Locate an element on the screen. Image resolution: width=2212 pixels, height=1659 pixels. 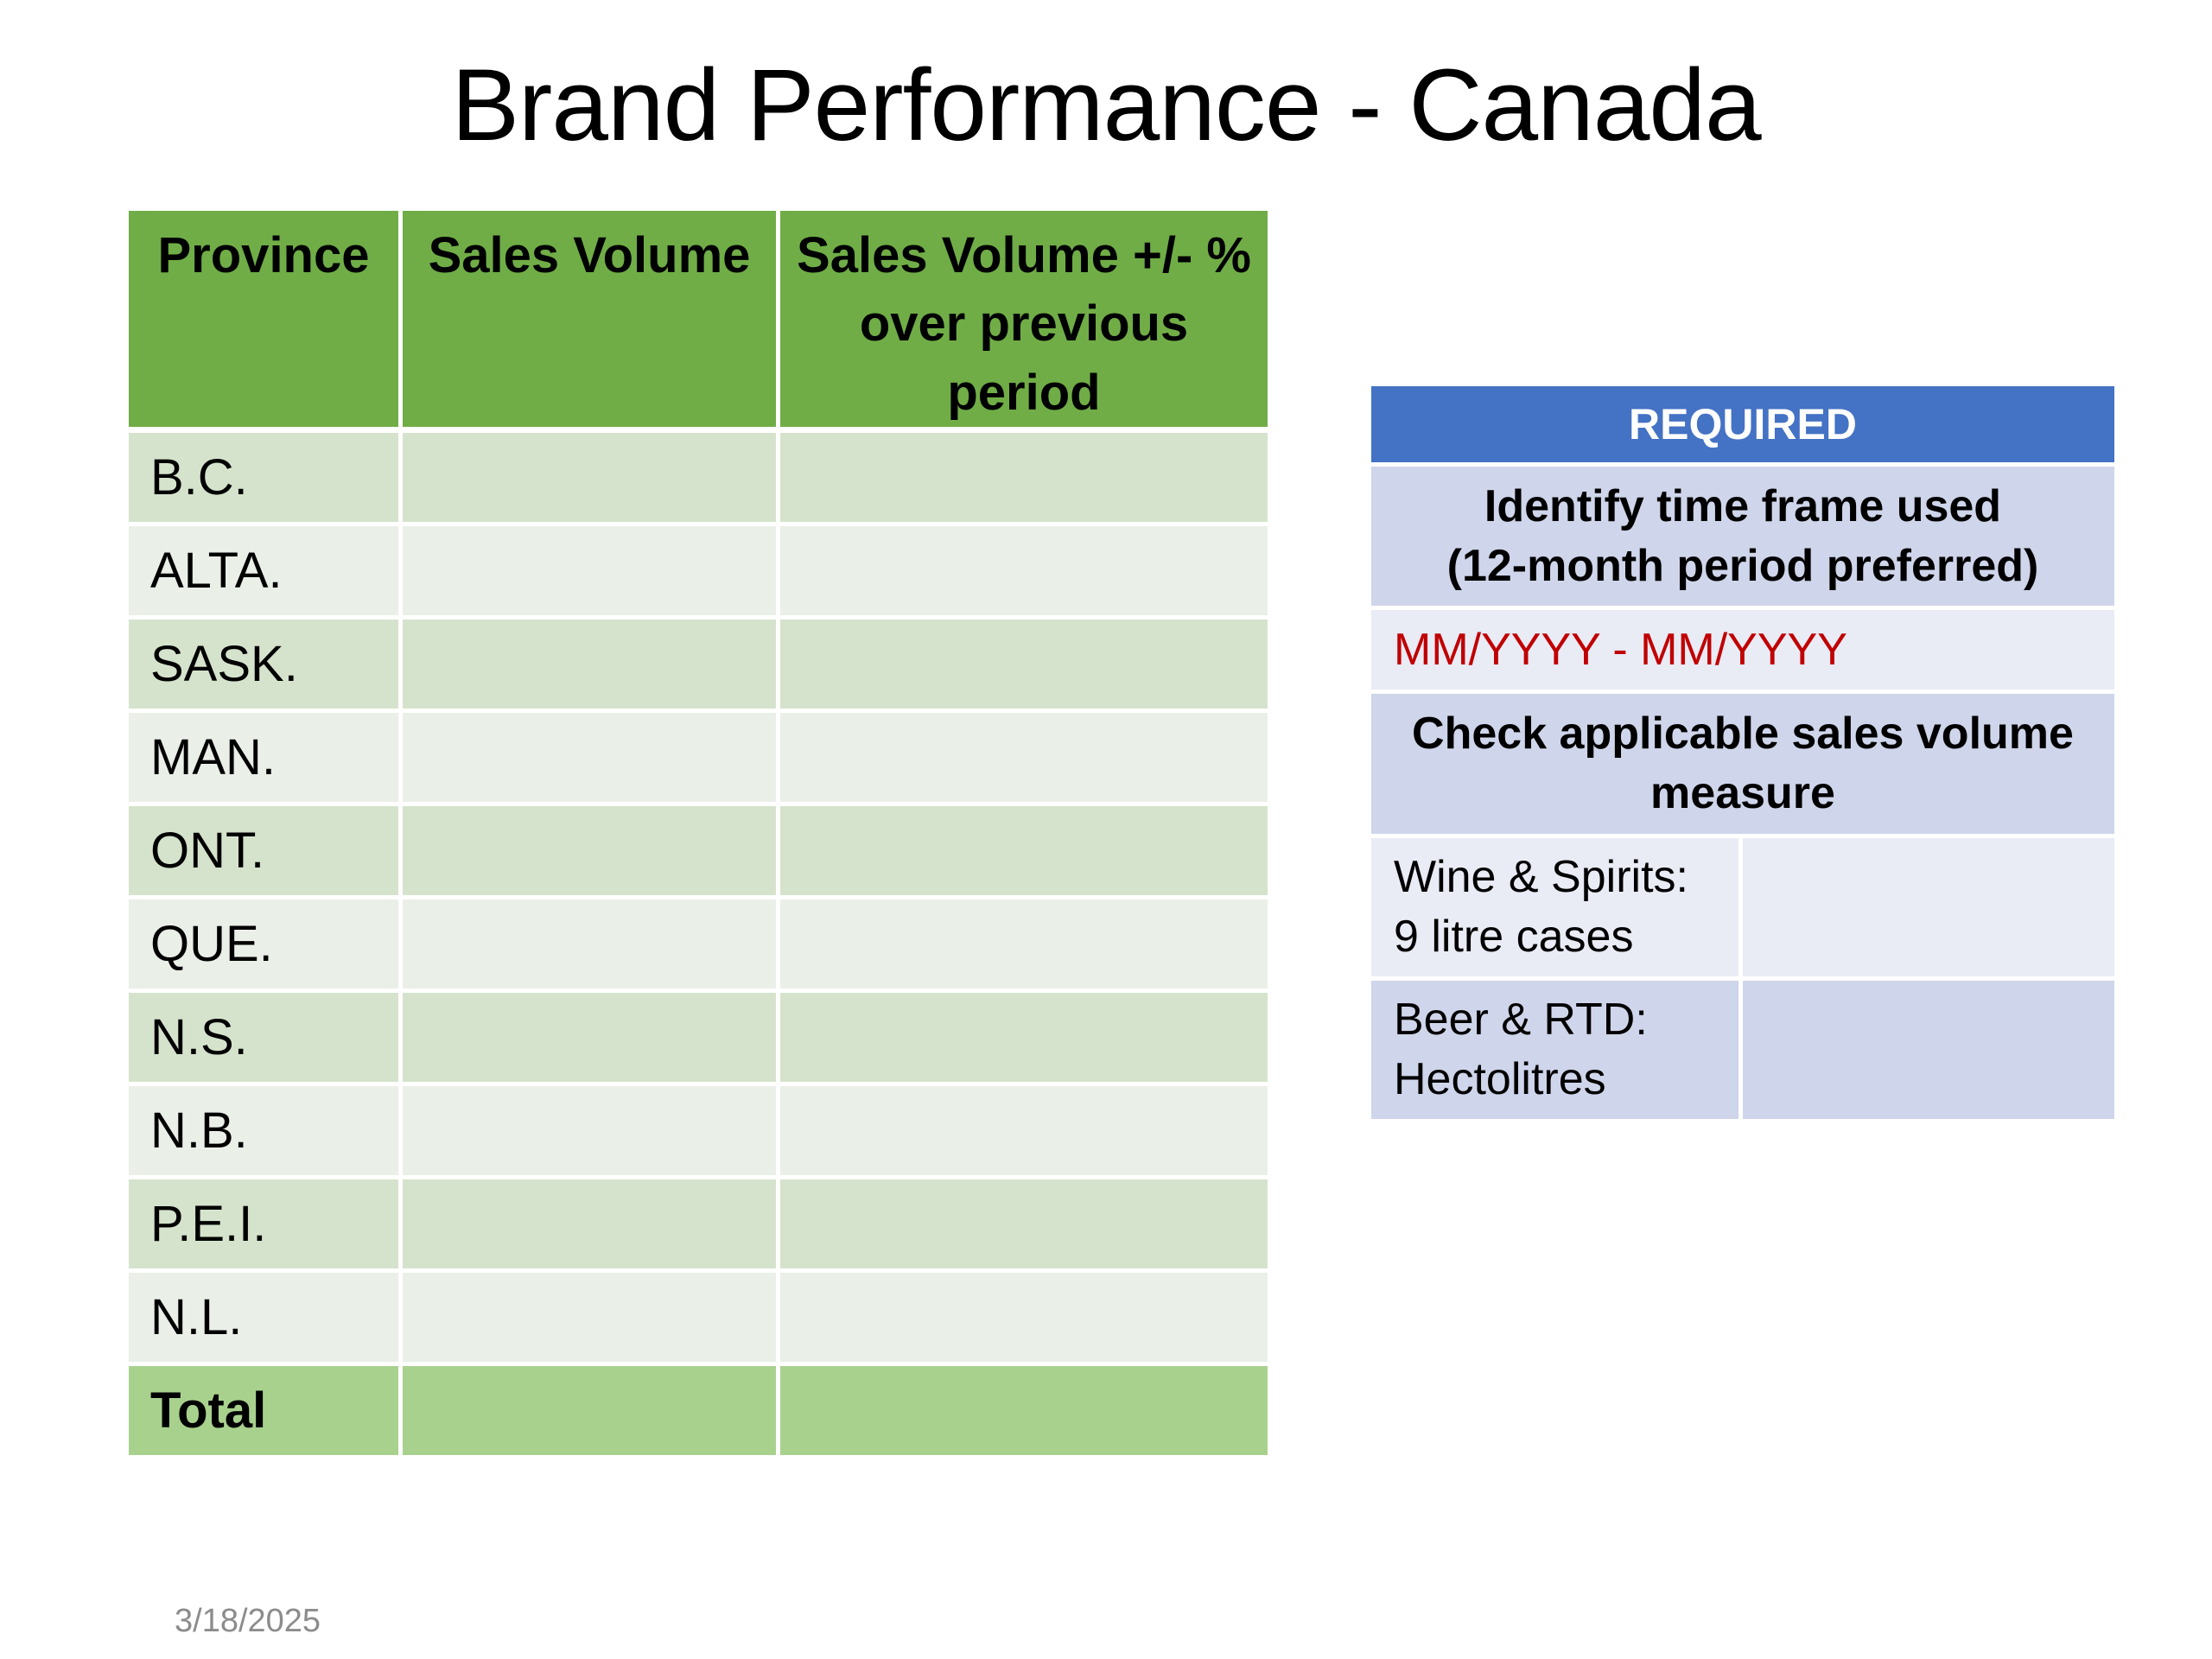
table-row: N.B. is located at coordinates (698, 1131).